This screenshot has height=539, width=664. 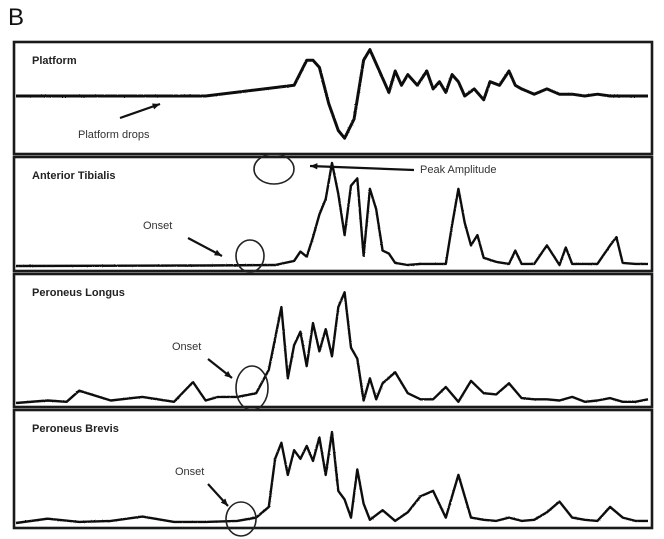 What do you see at coordinates (74, 176) in the screenshot?
I see `panel-title: Anterior Tibialis` at bounding box center [74, 176].